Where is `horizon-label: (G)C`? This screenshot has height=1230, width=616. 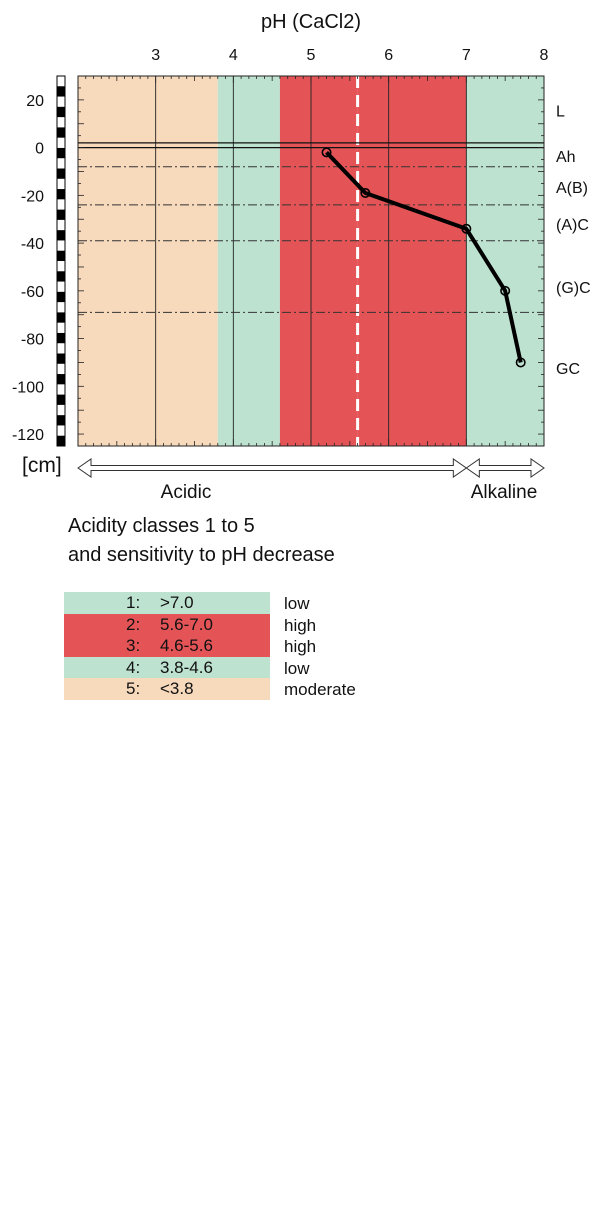 horizon-label: (G)C is located at coordinates (573, 288).